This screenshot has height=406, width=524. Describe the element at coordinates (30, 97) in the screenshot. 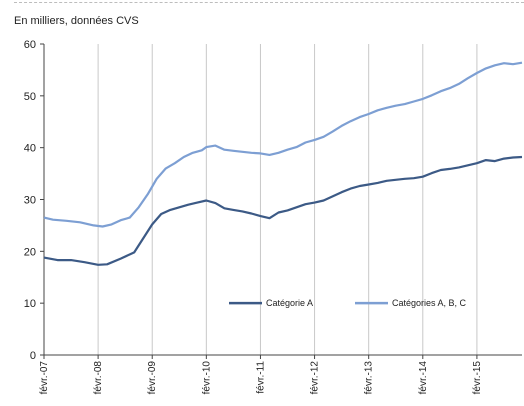

I see `y-tick-label: 50` at that location.